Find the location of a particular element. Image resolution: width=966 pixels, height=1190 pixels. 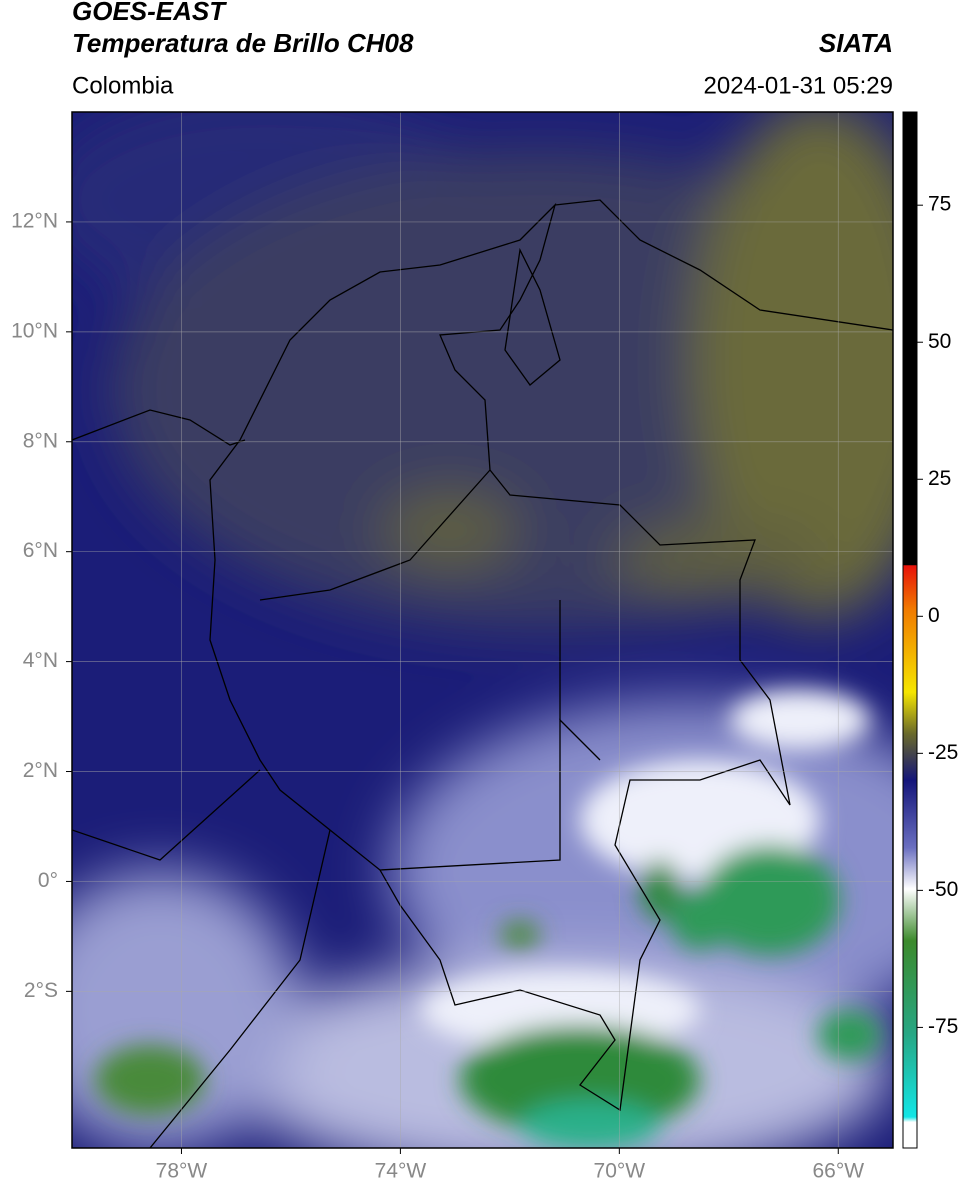

colorbar-tick-label: -75 is located at coordinates (943, 1026).